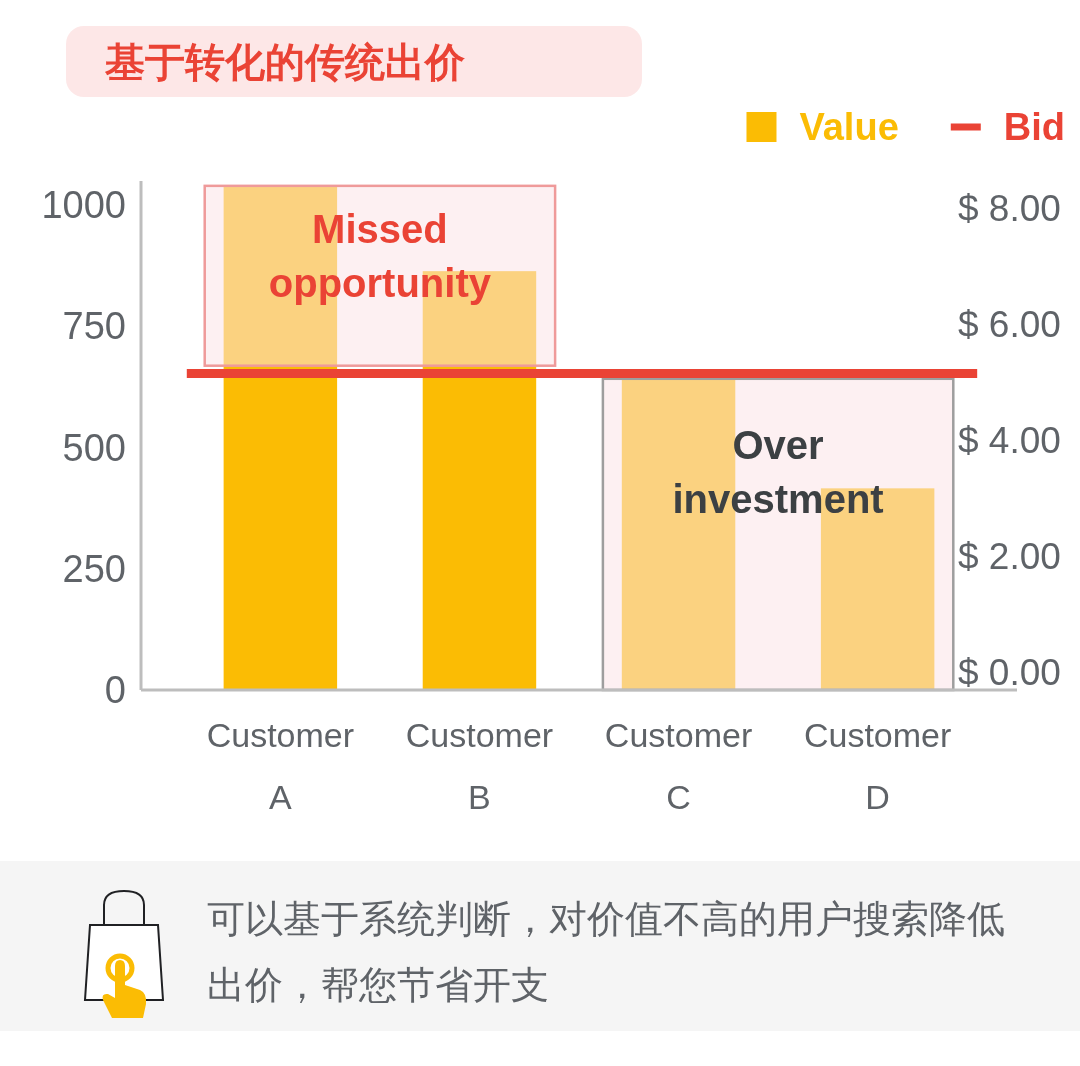 The image size is (1080, 1066). I want to click on y2-tick: $ 8.00, so click(1009, 208).